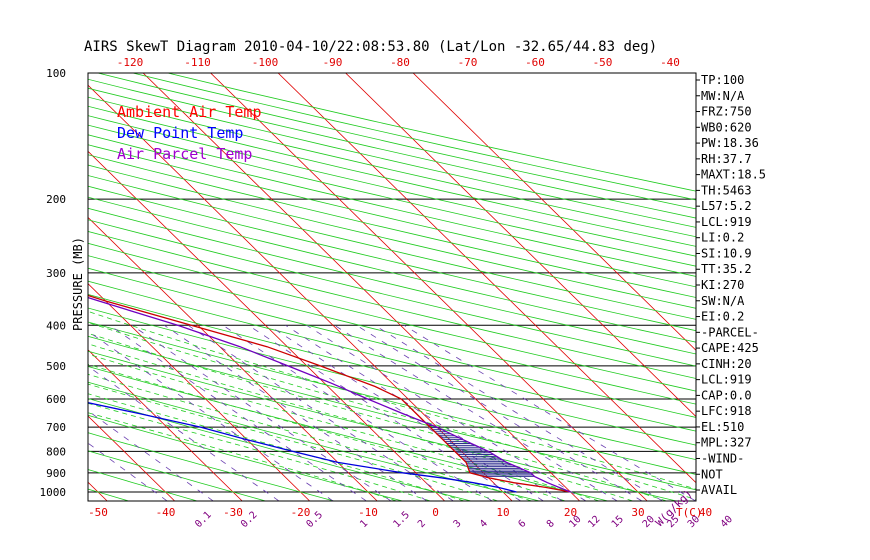 Image resolution: width=870 pixels, height=560 pixels. I want to click on side-panel-item: L57:5.2, so click(726, 206).